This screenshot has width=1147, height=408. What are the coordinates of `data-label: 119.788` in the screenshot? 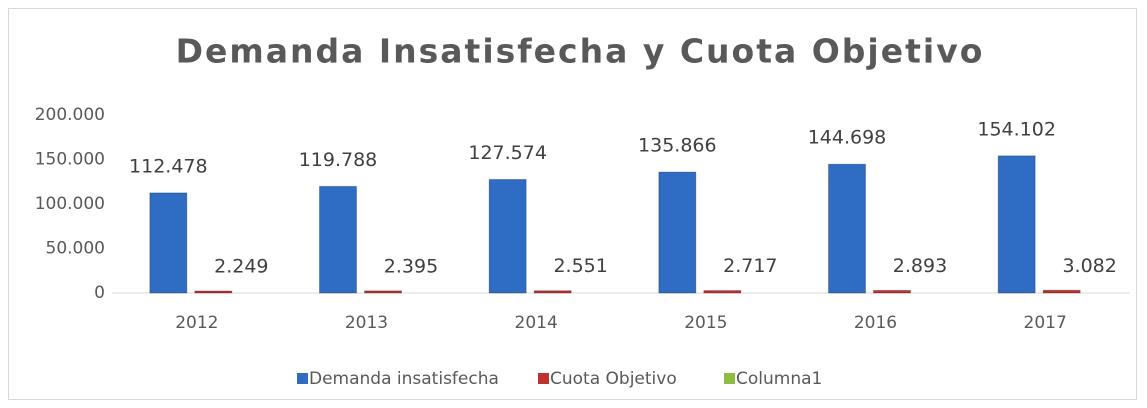 It's located at (338, 160).